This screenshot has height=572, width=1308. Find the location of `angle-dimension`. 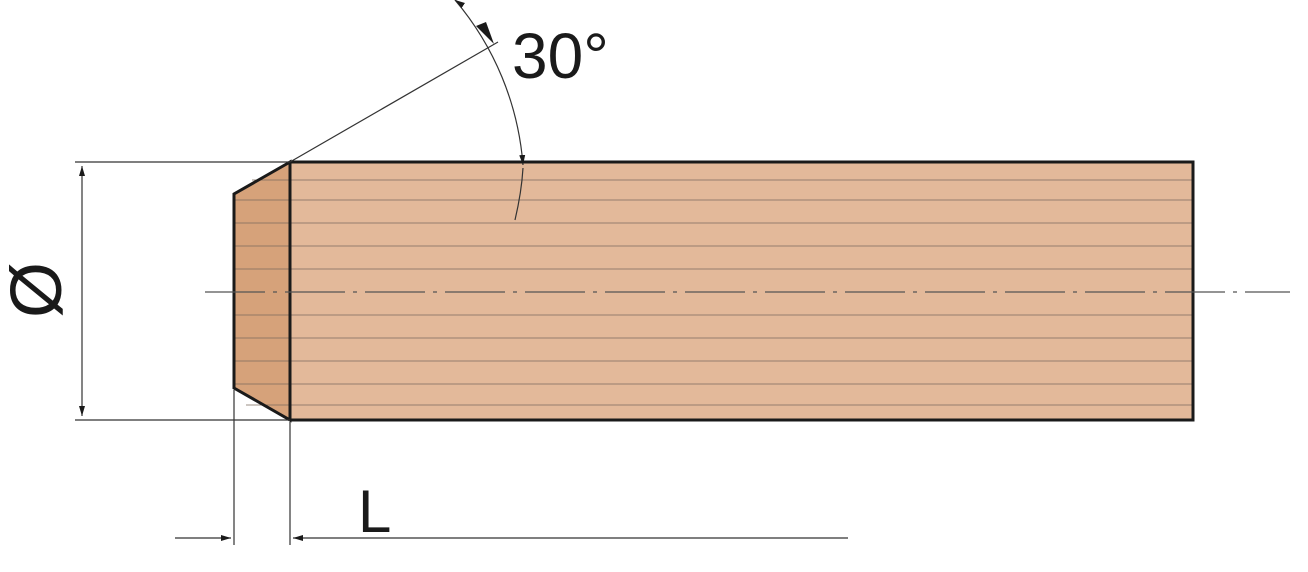

angle-dimension is located at coordinates (407, 110).